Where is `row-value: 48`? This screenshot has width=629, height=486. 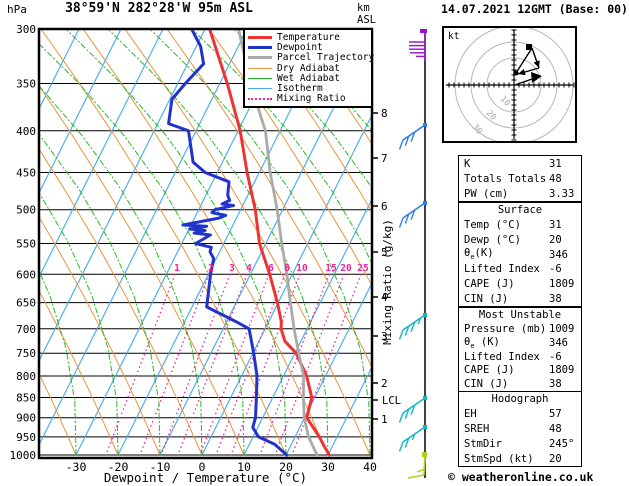 row-value: 48 is located at coordinates (555, 178).